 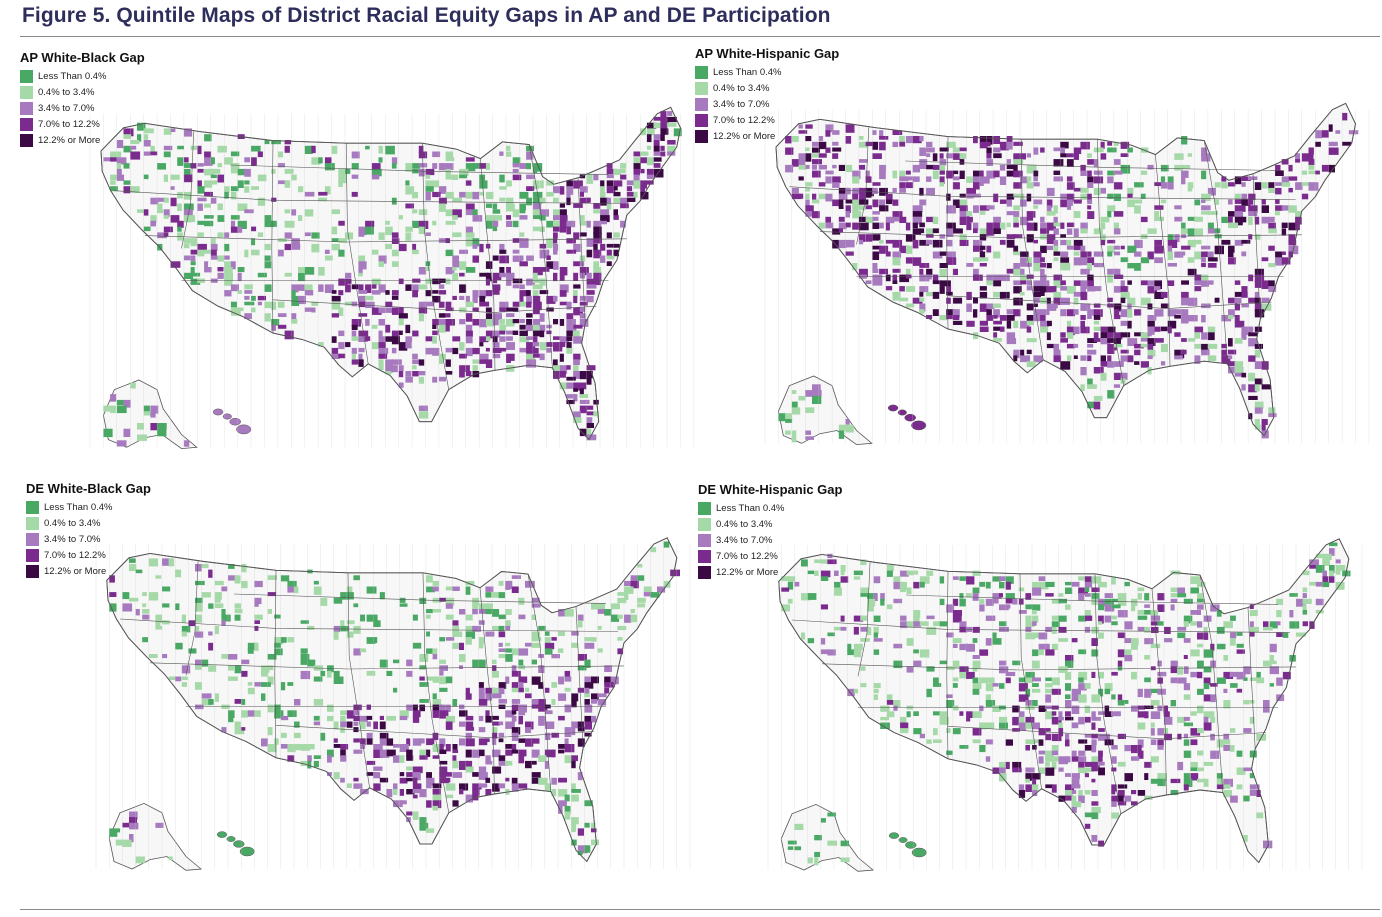 I want to click on us-outline, so click(x=1064, y=701).